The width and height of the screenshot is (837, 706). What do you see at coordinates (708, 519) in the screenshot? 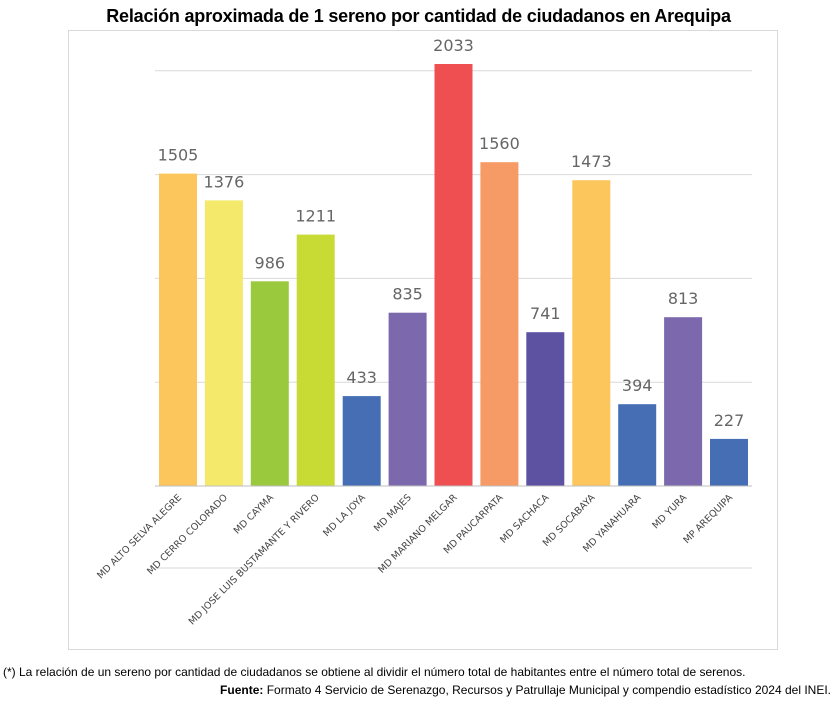
I see `category-tick-label: MP AREQUIPA` at bounding box center [708, 519].